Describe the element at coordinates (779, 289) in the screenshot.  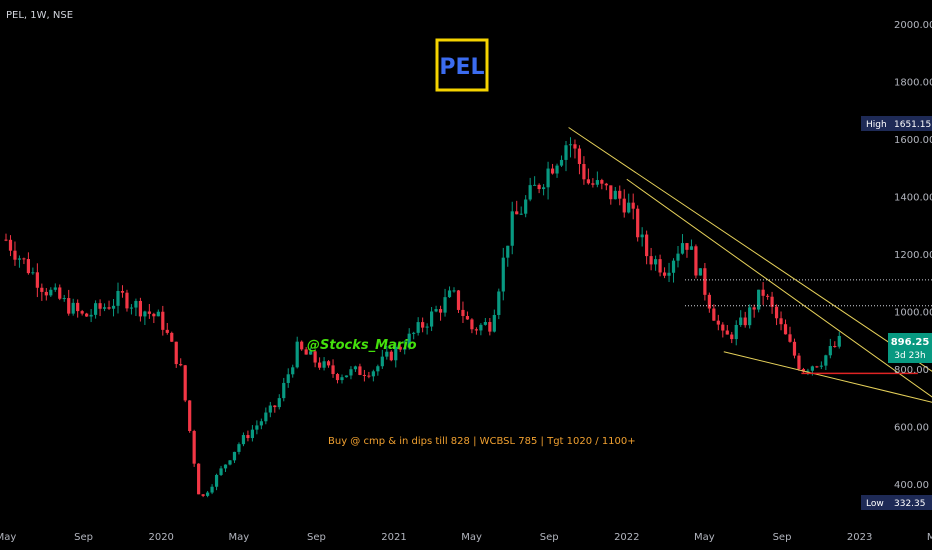
I see `inner-trendline` at that location.